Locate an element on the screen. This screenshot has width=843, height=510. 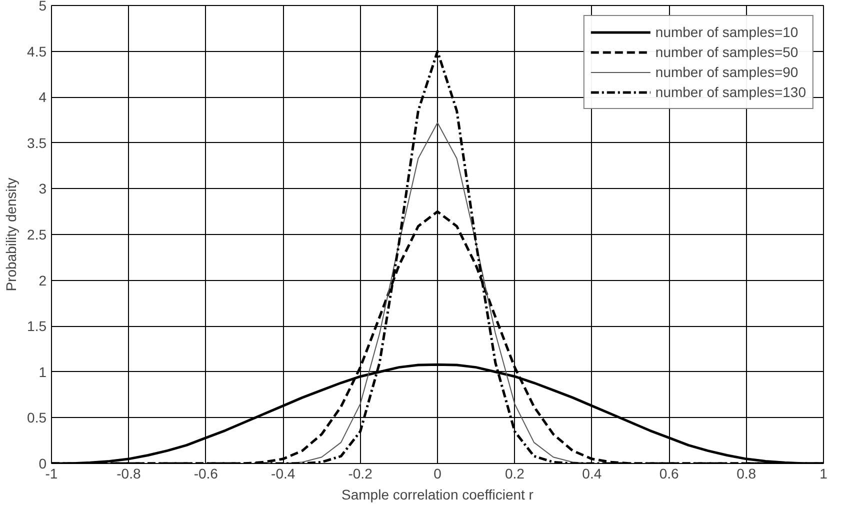
legend-label: number of samples=90 is located at coordinates (726, 72).